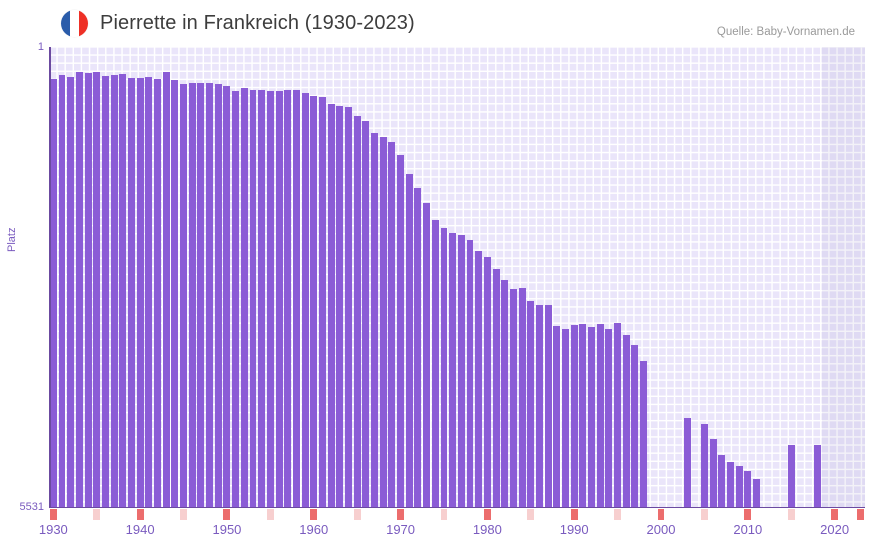  Describe the element at coordinates (53, 529) in the screenshot. I see `x-tick-label: 1930` at that location.